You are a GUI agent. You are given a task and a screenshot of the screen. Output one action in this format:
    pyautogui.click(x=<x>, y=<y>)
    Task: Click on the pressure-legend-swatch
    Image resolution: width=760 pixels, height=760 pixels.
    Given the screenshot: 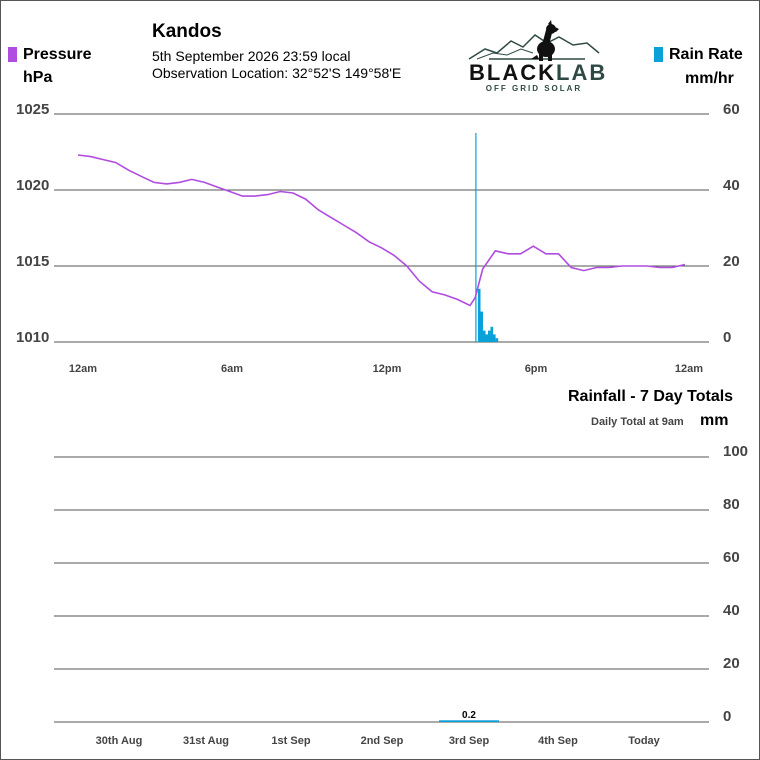 What is the action you would take?
    pyautogui.click(x=12, y=54)
    